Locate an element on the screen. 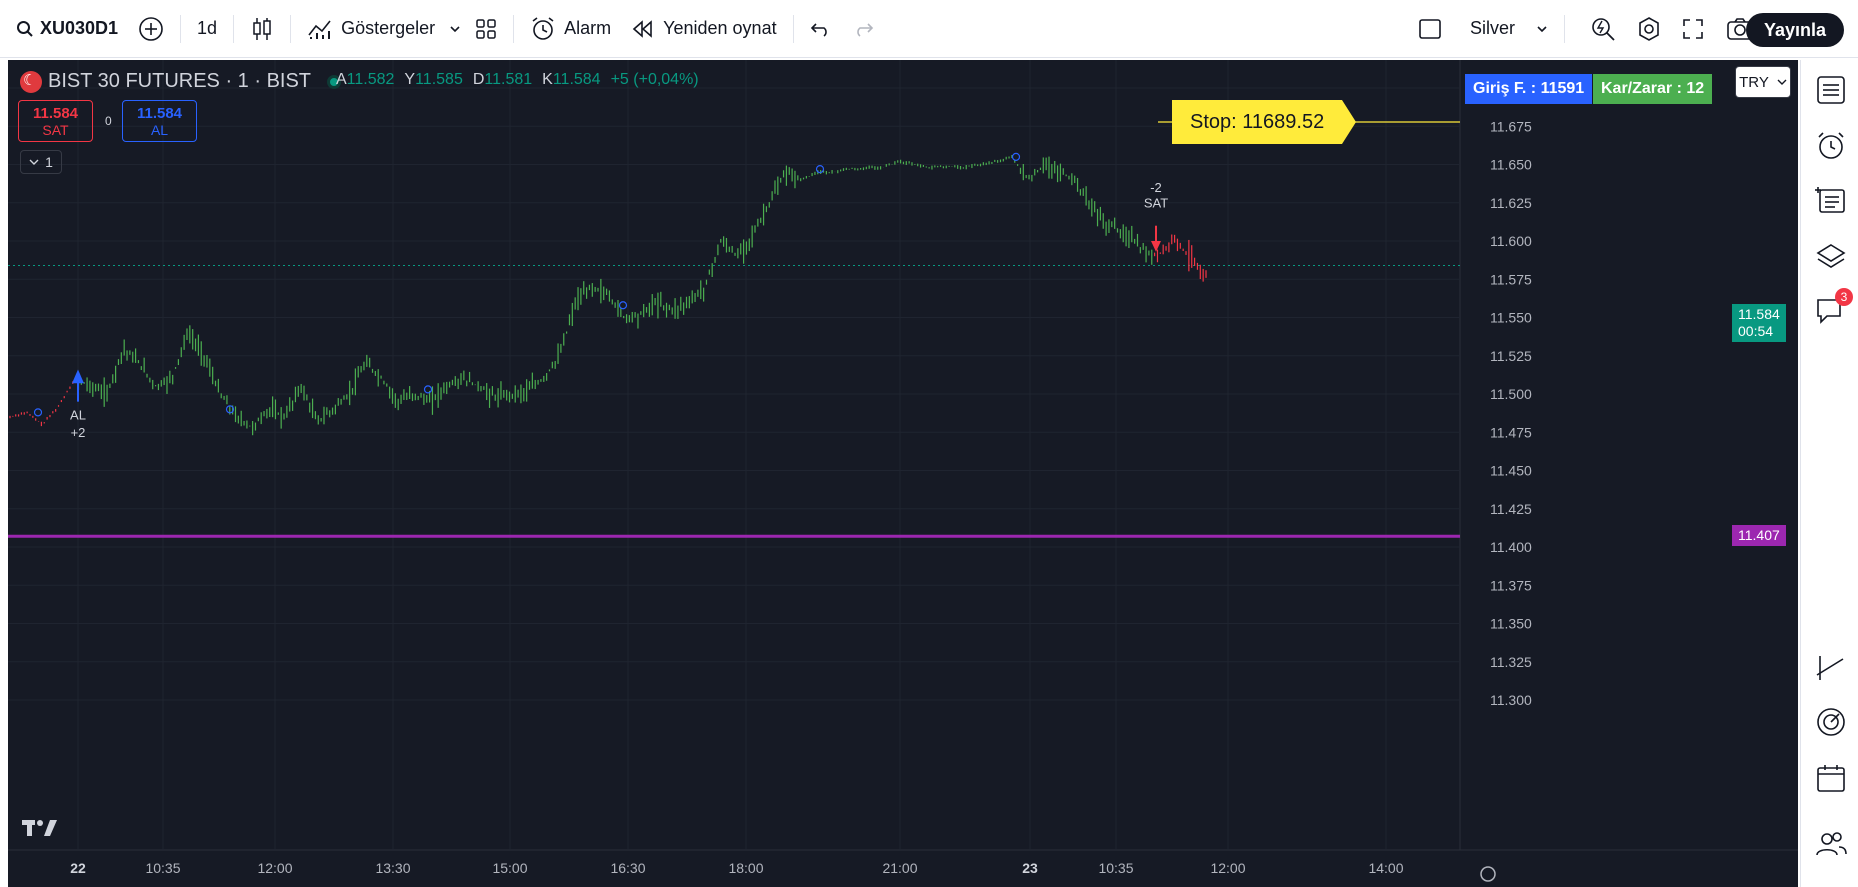 The width and height of the screenshot is (1858, 887). layout-dropdown is located at coordinates (1542, 29).